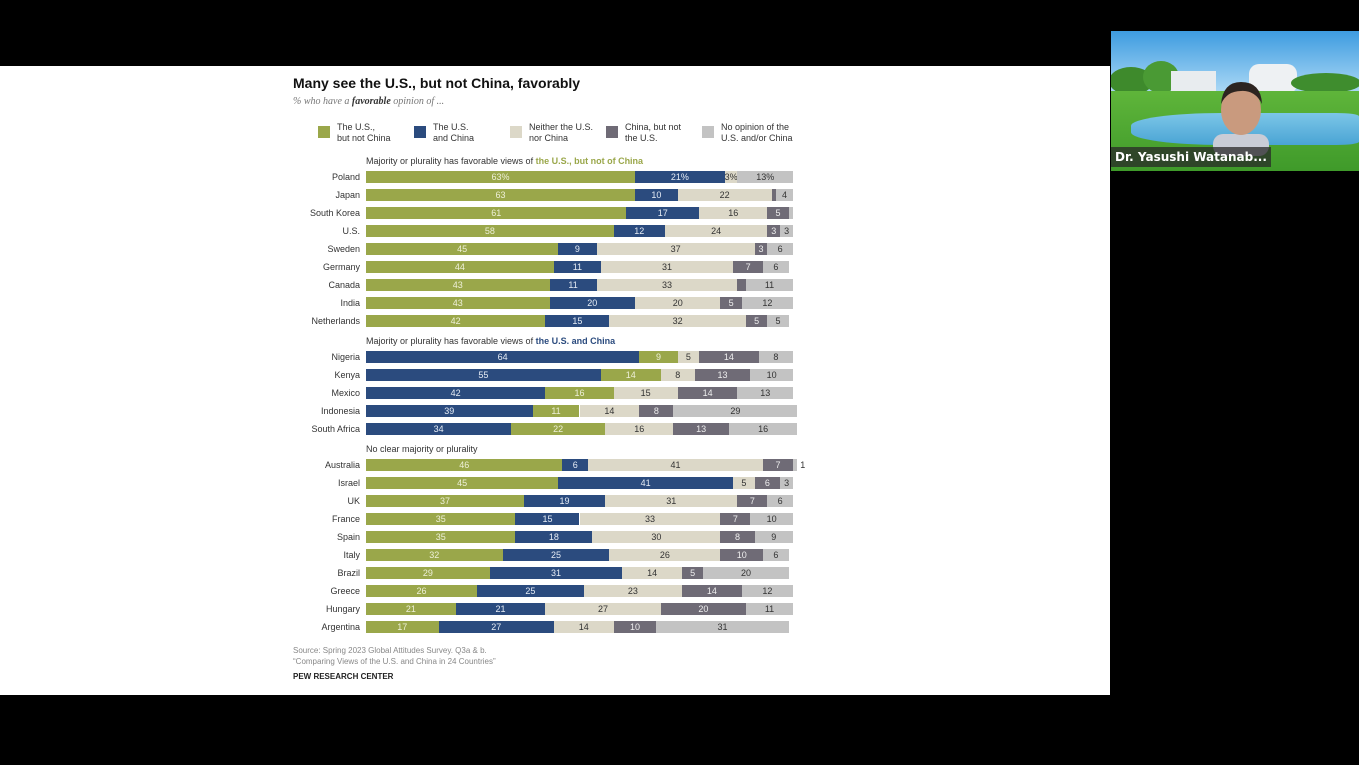  What do you see at coordinates (561, 132) in the screenshot?
I see `legend-label: Neither the U.S. nor China` at bounding box center [561, 132].